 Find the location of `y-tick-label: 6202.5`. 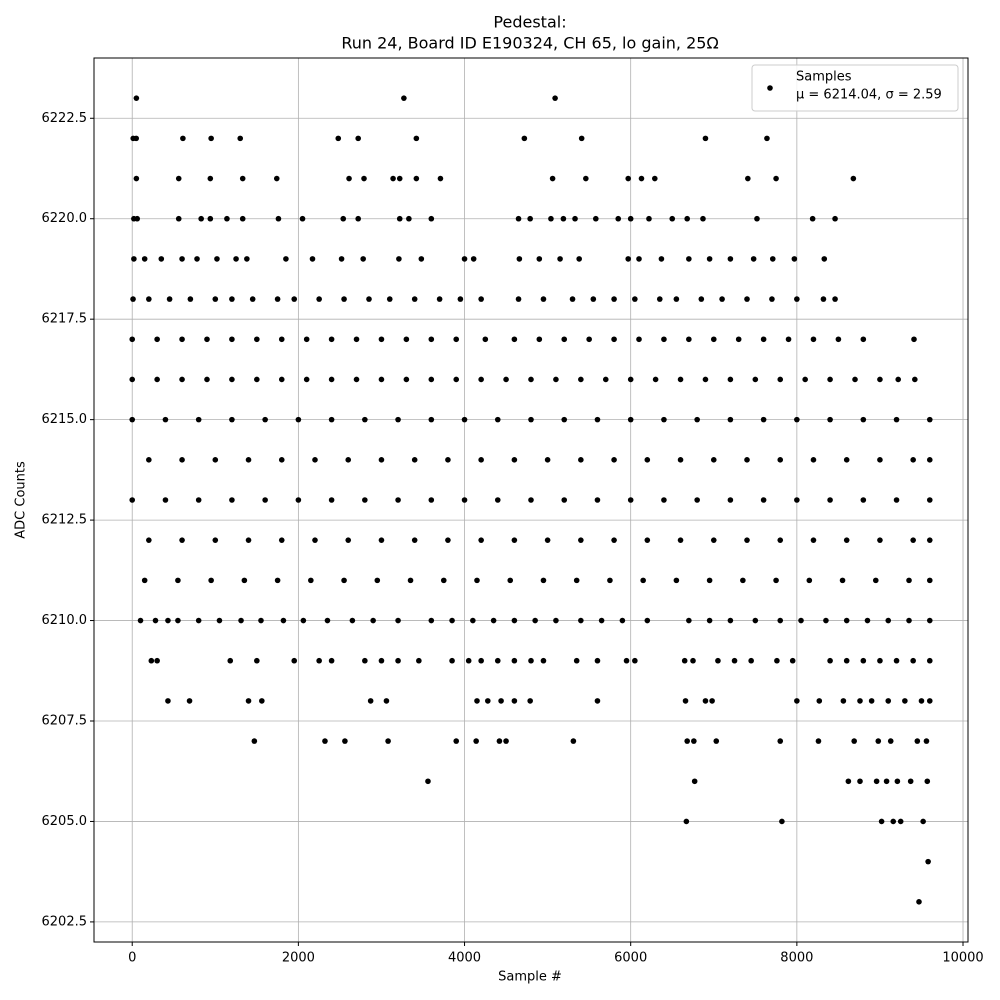

y-tick-label: 6202.5 is located at coordinates (65, 921).